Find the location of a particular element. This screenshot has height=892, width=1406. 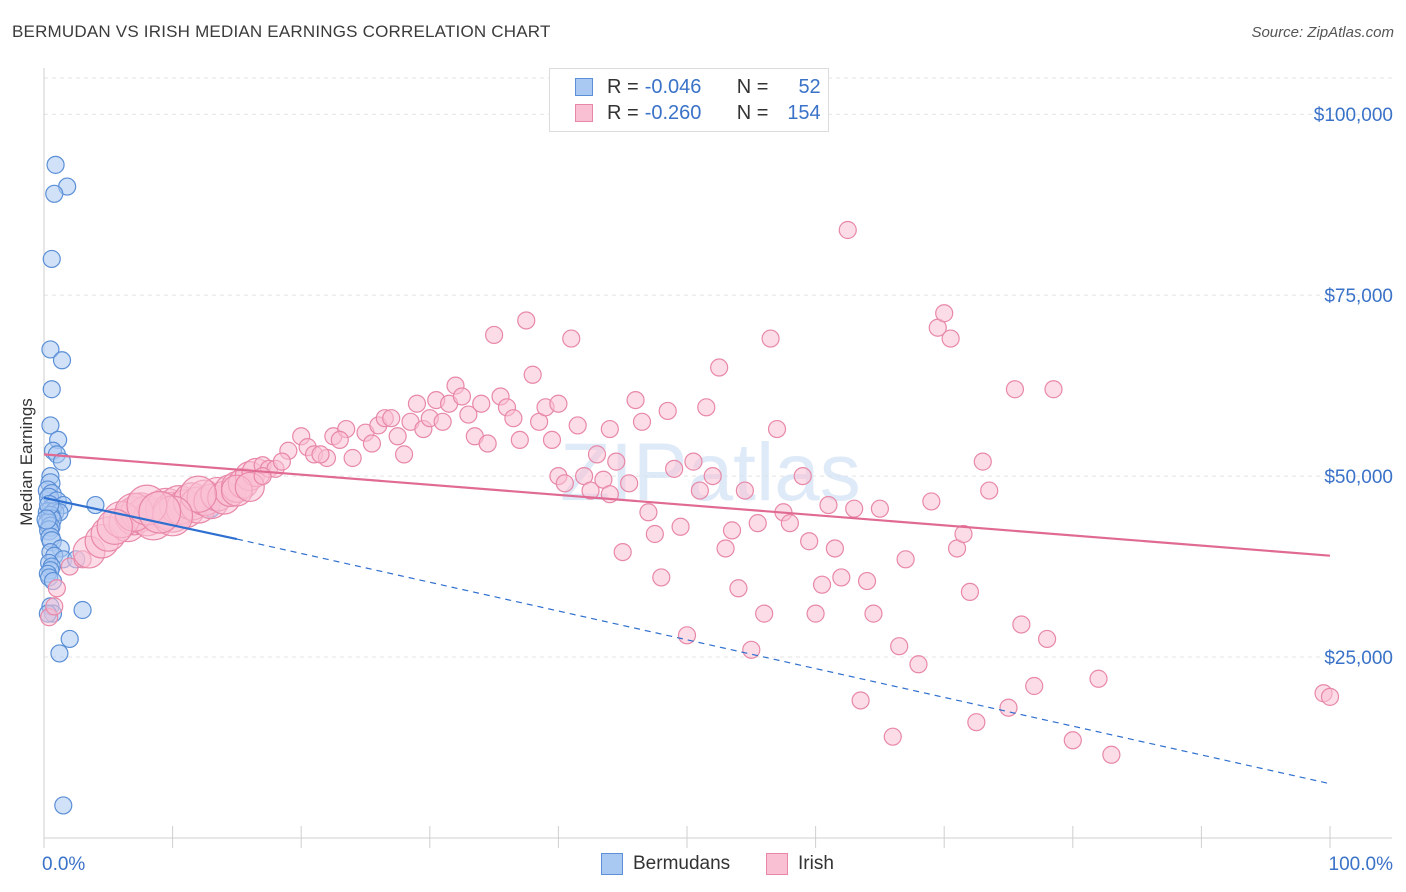

legend-item-irish: Irish is located at coordinates (800, 864).